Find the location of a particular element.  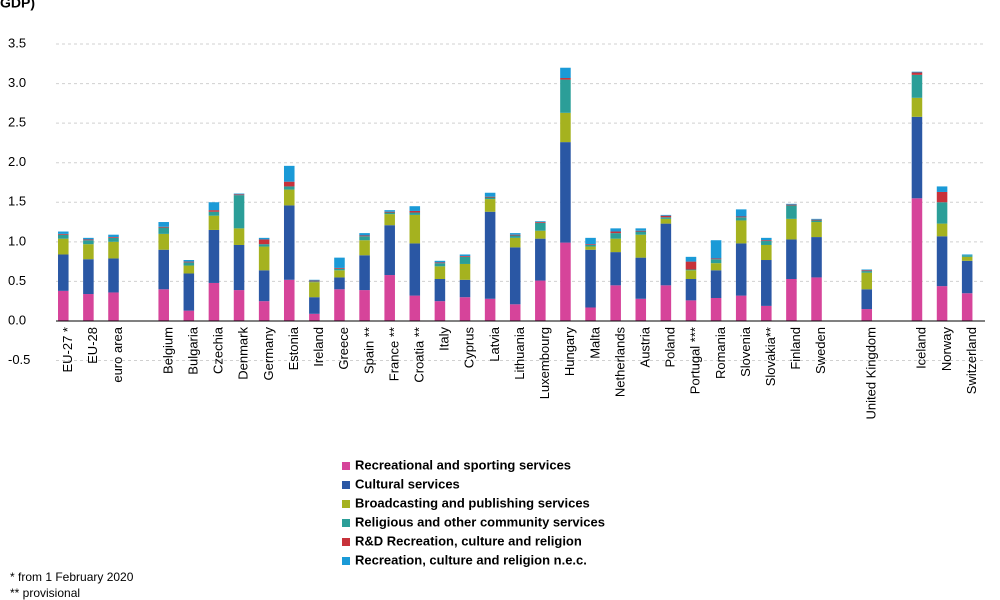

x-tick-label: Hungary is located at coordinates (569, 352).